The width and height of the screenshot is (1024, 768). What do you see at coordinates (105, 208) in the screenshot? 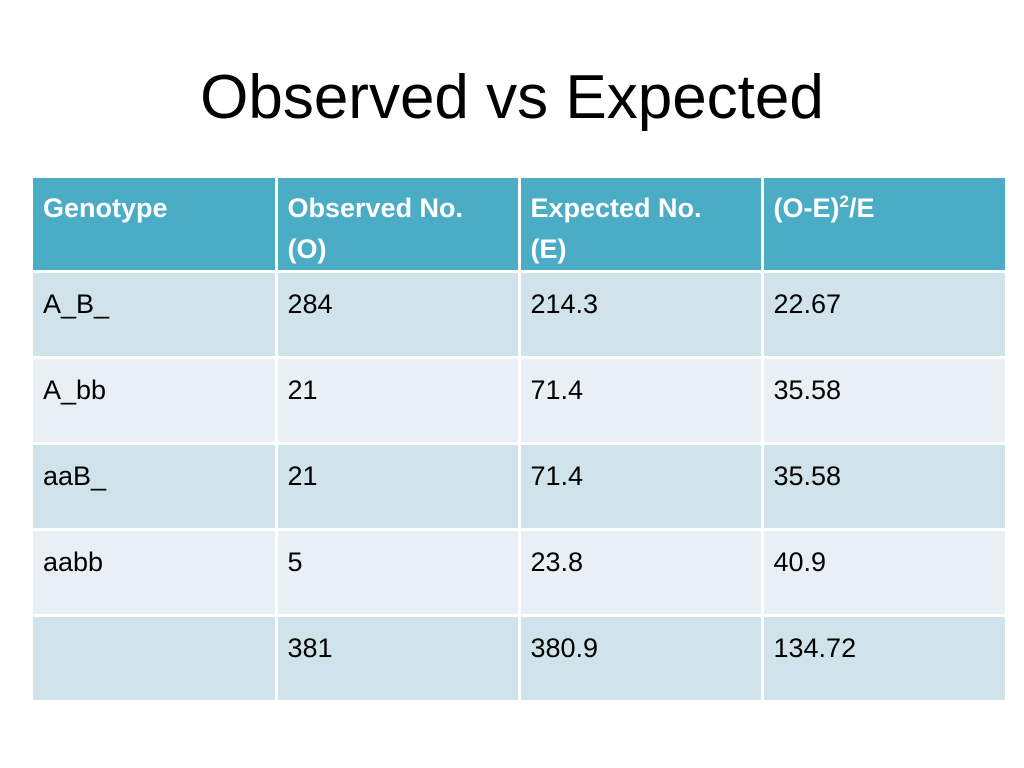
I see `header-genotype-label: Genotype` at bounding box center [105, 208].